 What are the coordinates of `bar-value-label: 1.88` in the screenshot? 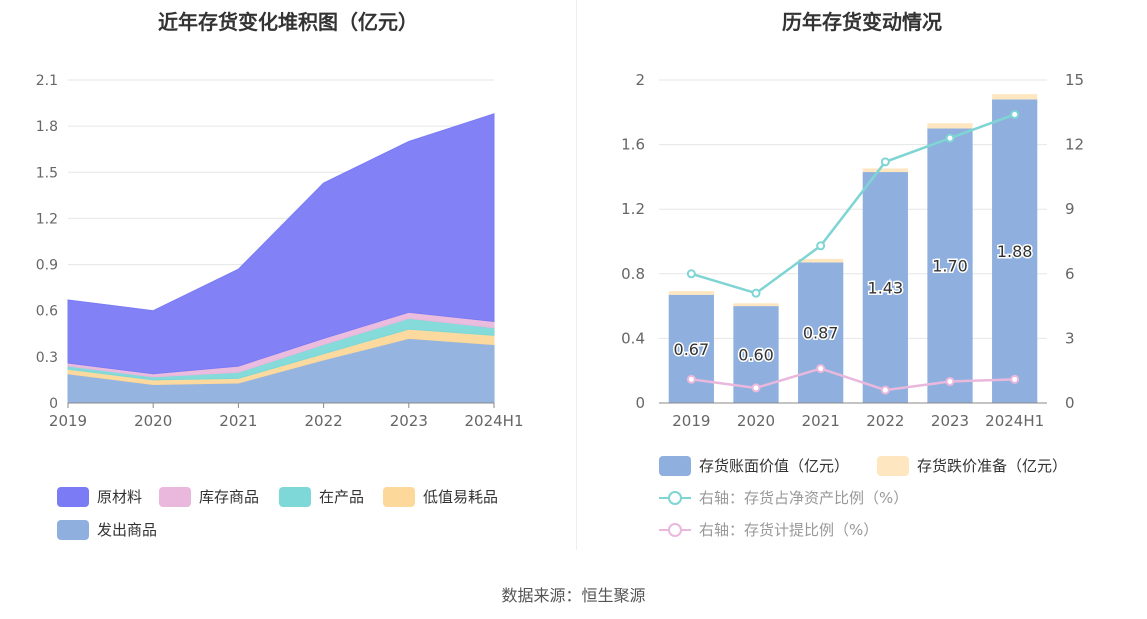 It's located at (1015, 251).